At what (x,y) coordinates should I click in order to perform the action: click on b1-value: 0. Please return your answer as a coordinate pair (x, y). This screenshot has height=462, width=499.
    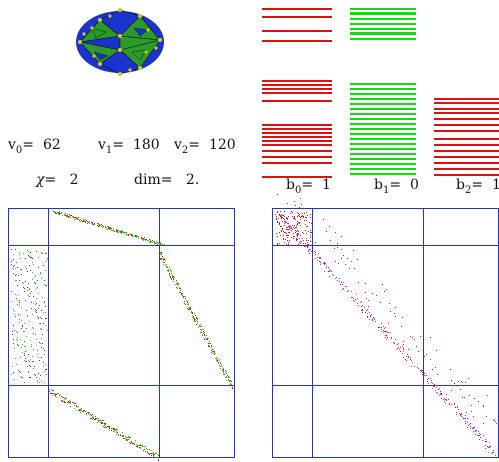
    Looking at the image, I should click on (414, 185).